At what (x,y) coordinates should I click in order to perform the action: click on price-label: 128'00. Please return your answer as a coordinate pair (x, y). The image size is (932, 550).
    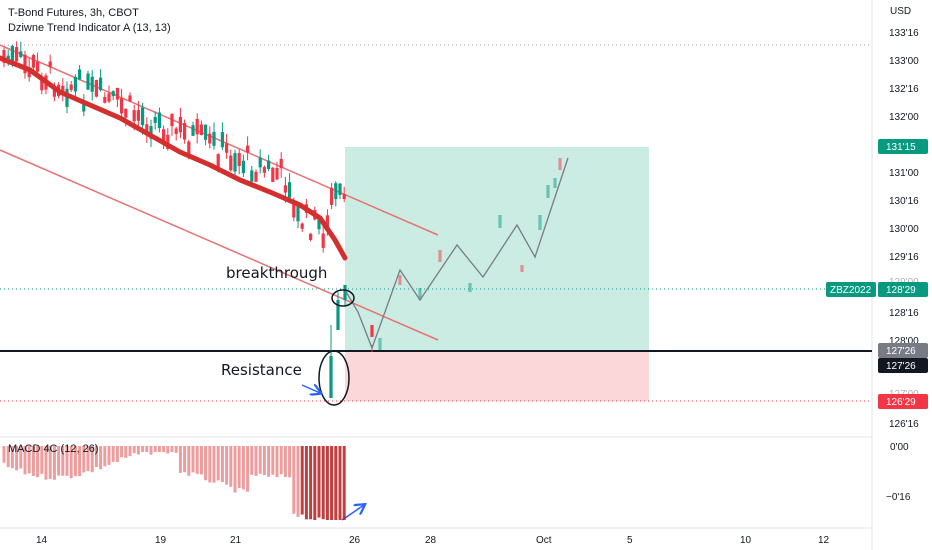
    Looking at the image, I should click on (904, 341).